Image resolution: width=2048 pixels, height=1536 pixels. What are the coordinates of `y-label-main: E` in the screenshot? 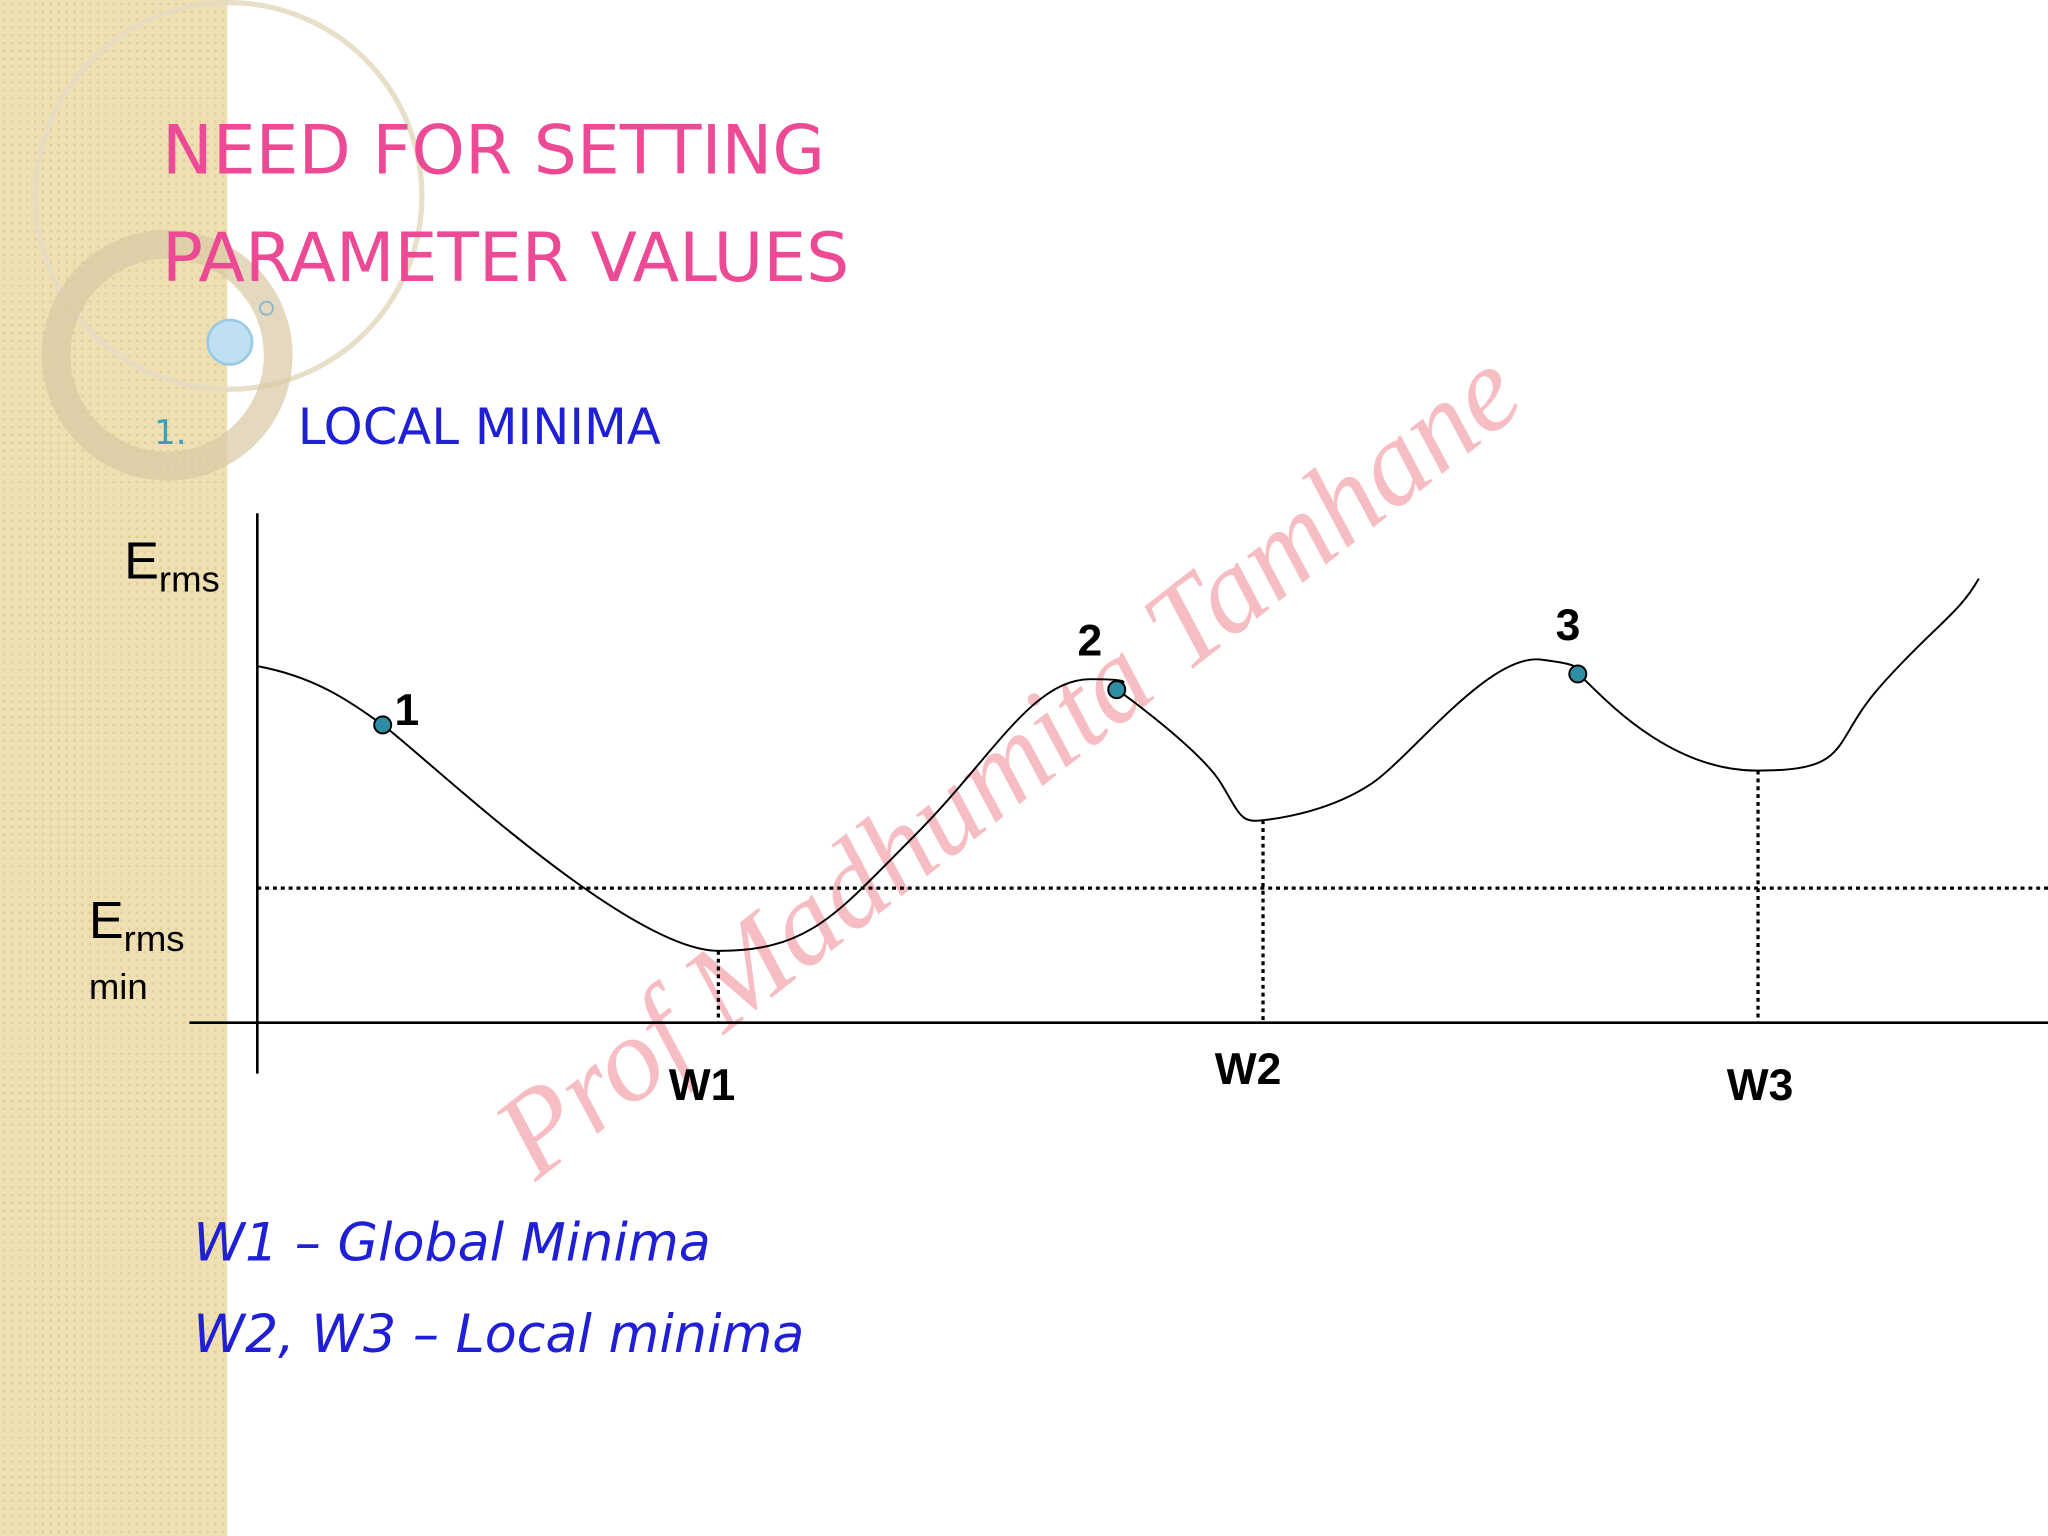 It's located at (141, 562).